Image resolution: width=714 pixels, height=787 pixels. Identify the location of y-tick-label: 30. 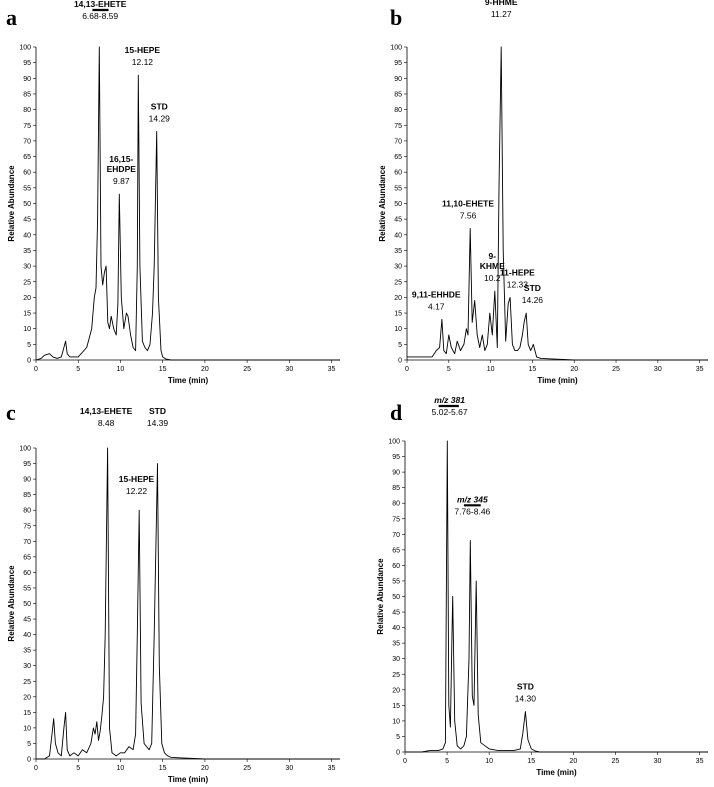
(27, 666).